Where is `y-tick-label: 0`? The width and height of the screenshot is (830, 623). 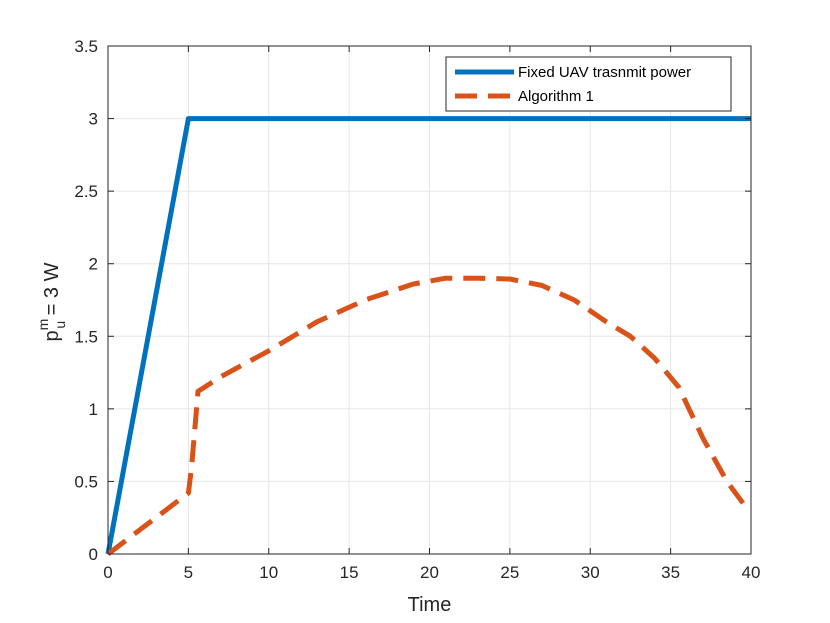 y-tick-label: 0 is located at coordinates (93, 554).